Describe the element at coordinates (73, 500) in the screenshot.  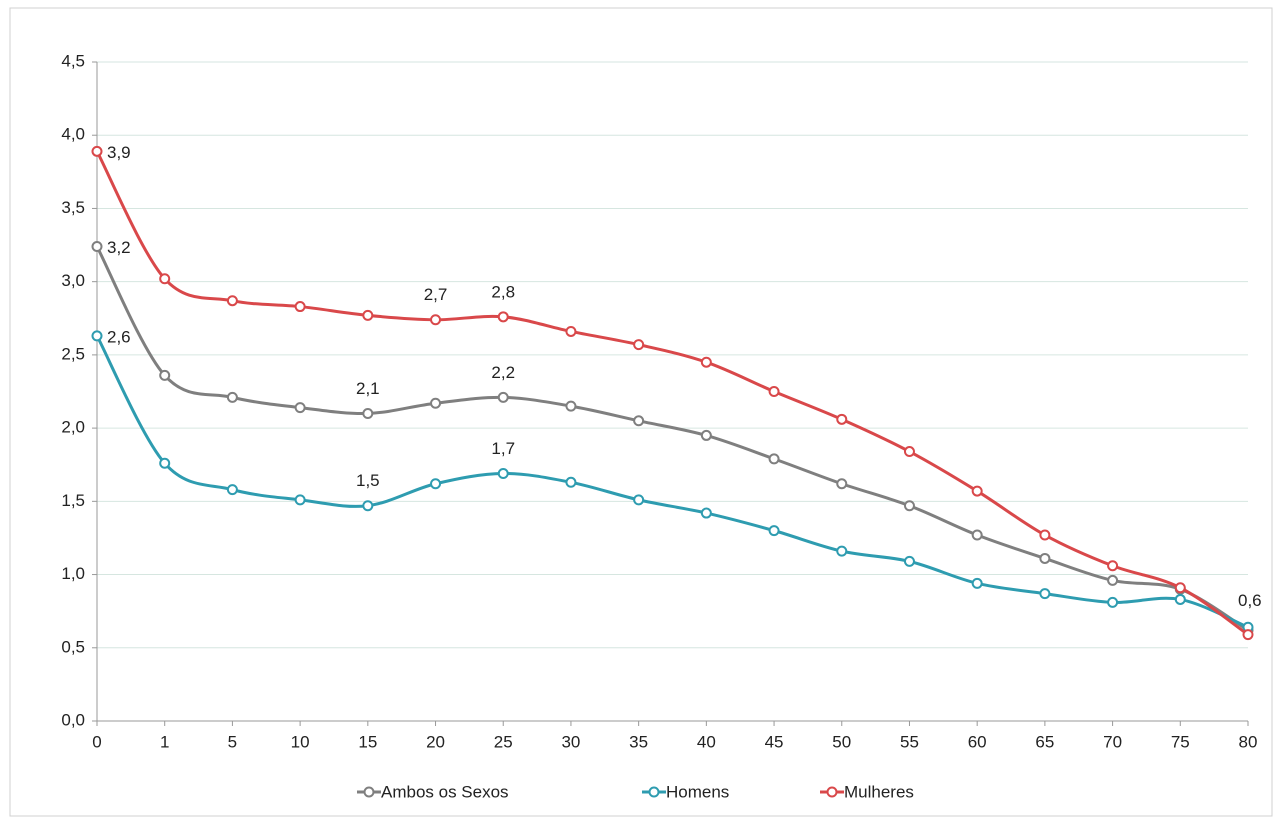
I see `y-tick-label: 1,5` at that location.